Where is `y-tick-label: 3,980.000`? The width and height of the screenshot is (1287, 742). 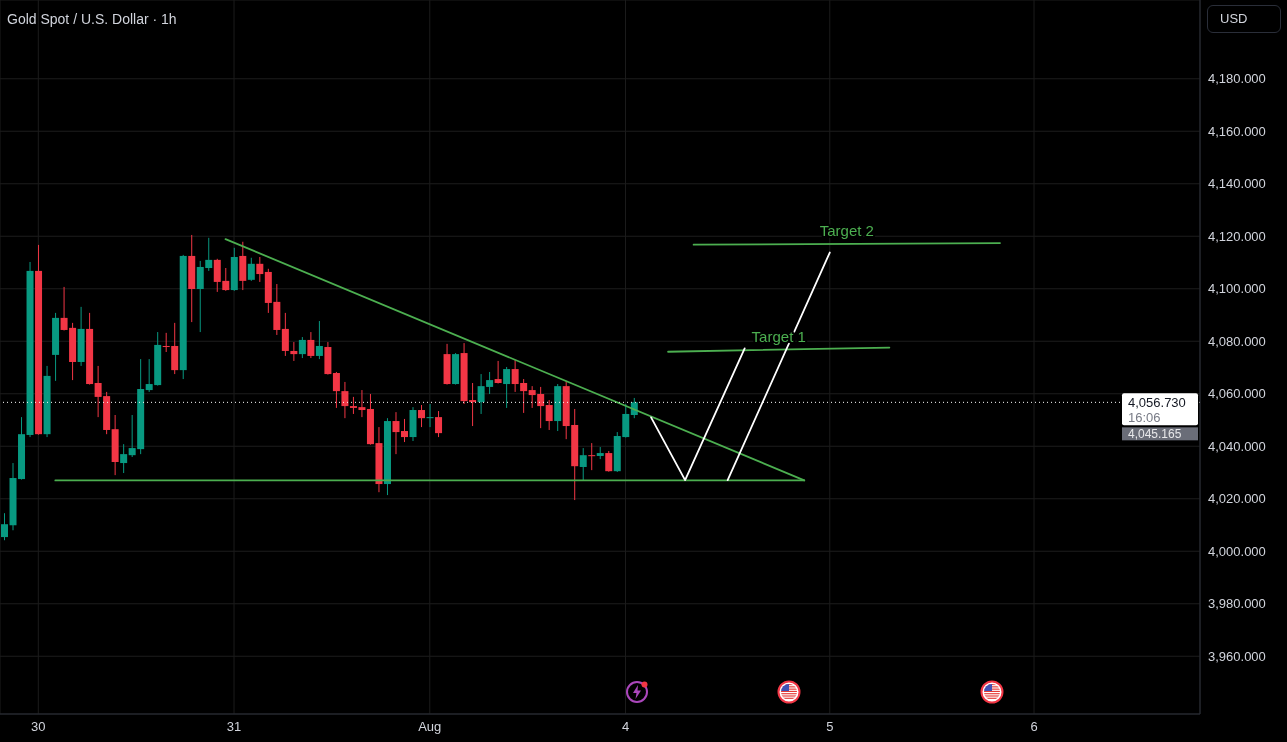
y-tick-label: 3,980.000 is located at coordinates (1237, 604).